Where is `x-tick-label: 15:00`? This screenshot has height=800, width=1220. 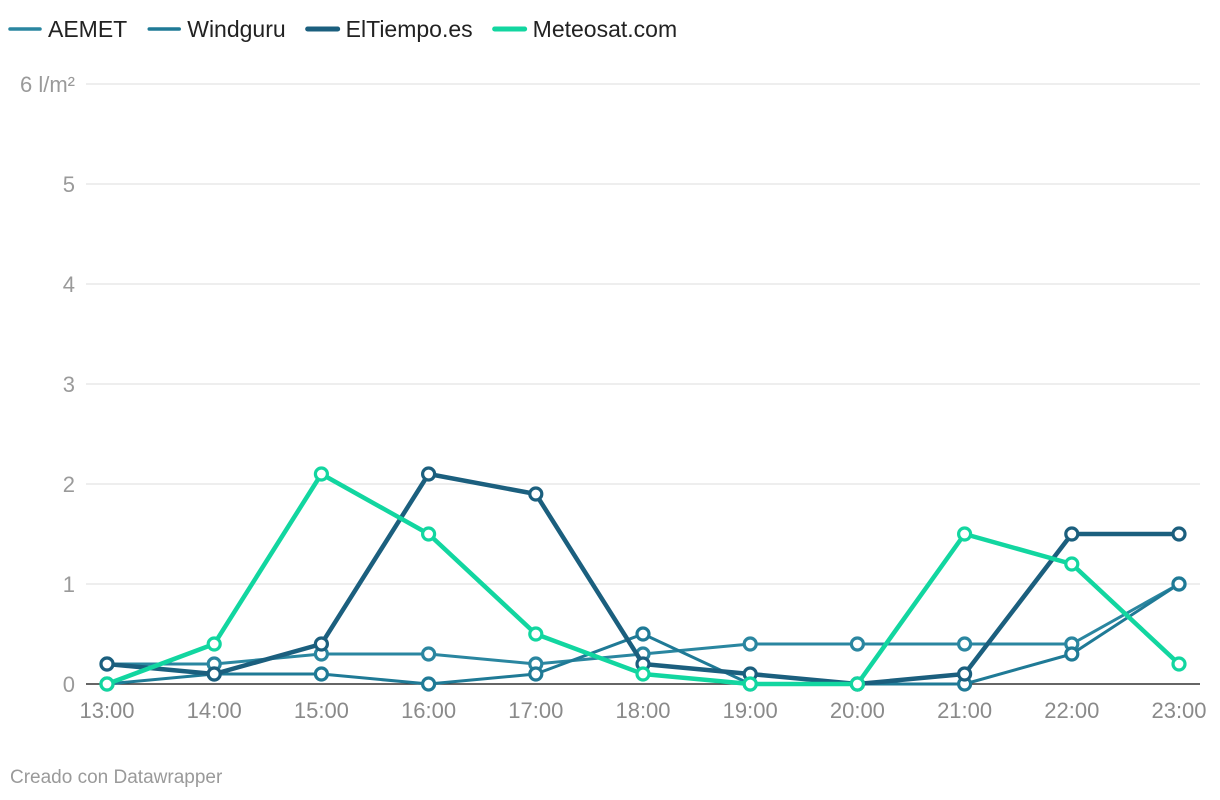
x-tick-label: 15:00 is located at coordinates (321, 710).